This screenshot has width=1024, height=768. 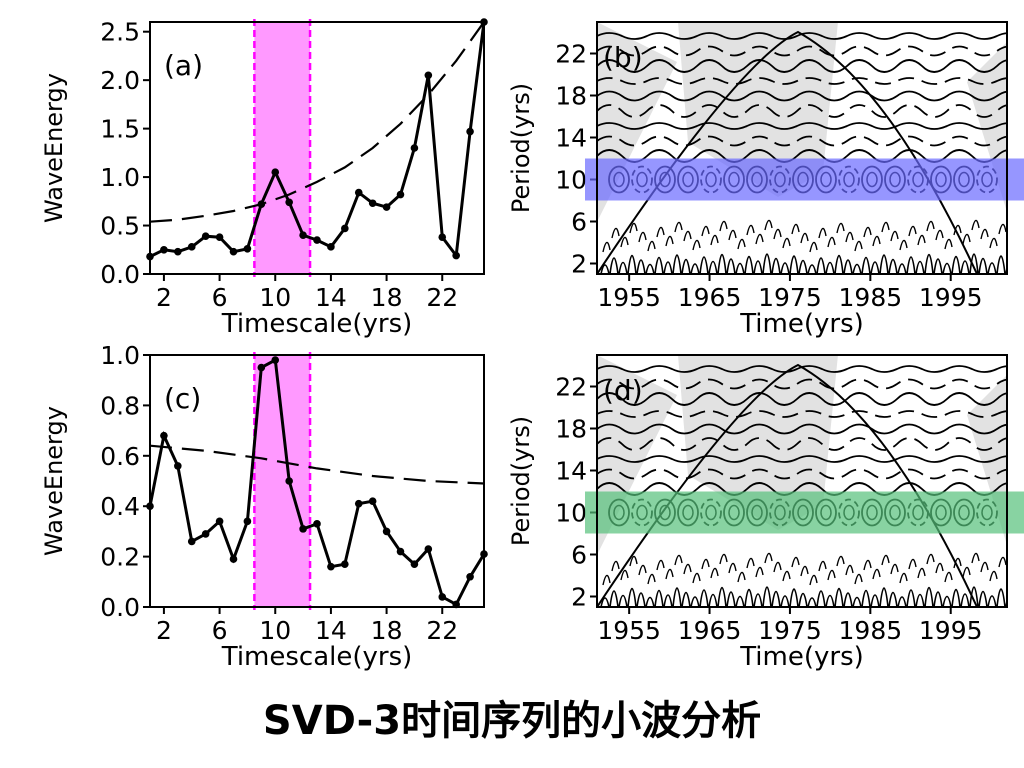 I want to click on panel-label: (b), so click(x=623, y=57).